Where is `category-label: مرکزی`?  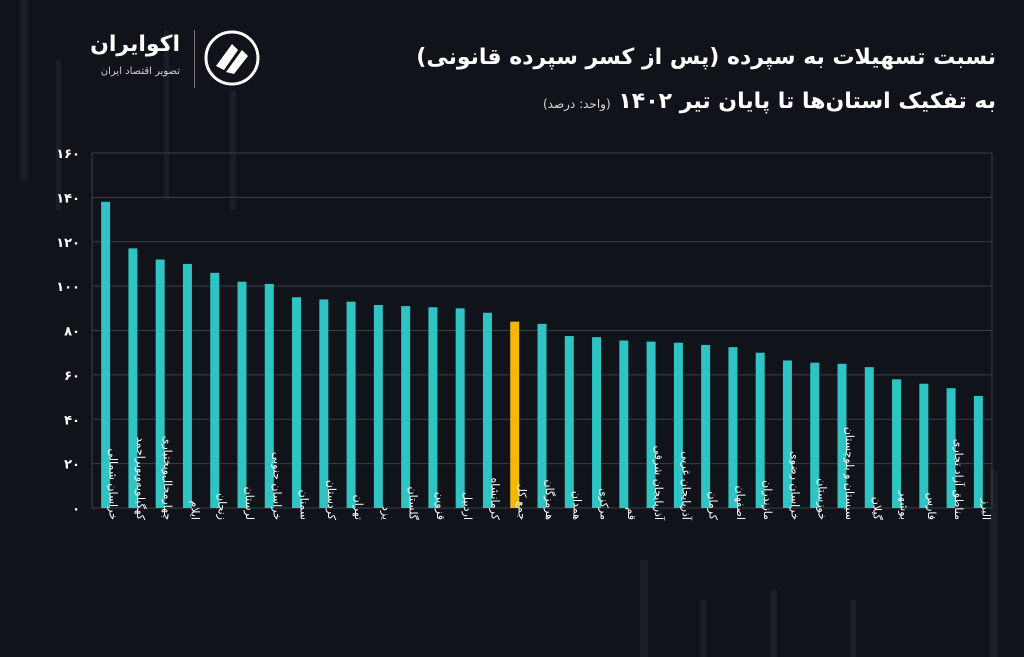 category-label: مرکزی is located at coordinates (604, 504).